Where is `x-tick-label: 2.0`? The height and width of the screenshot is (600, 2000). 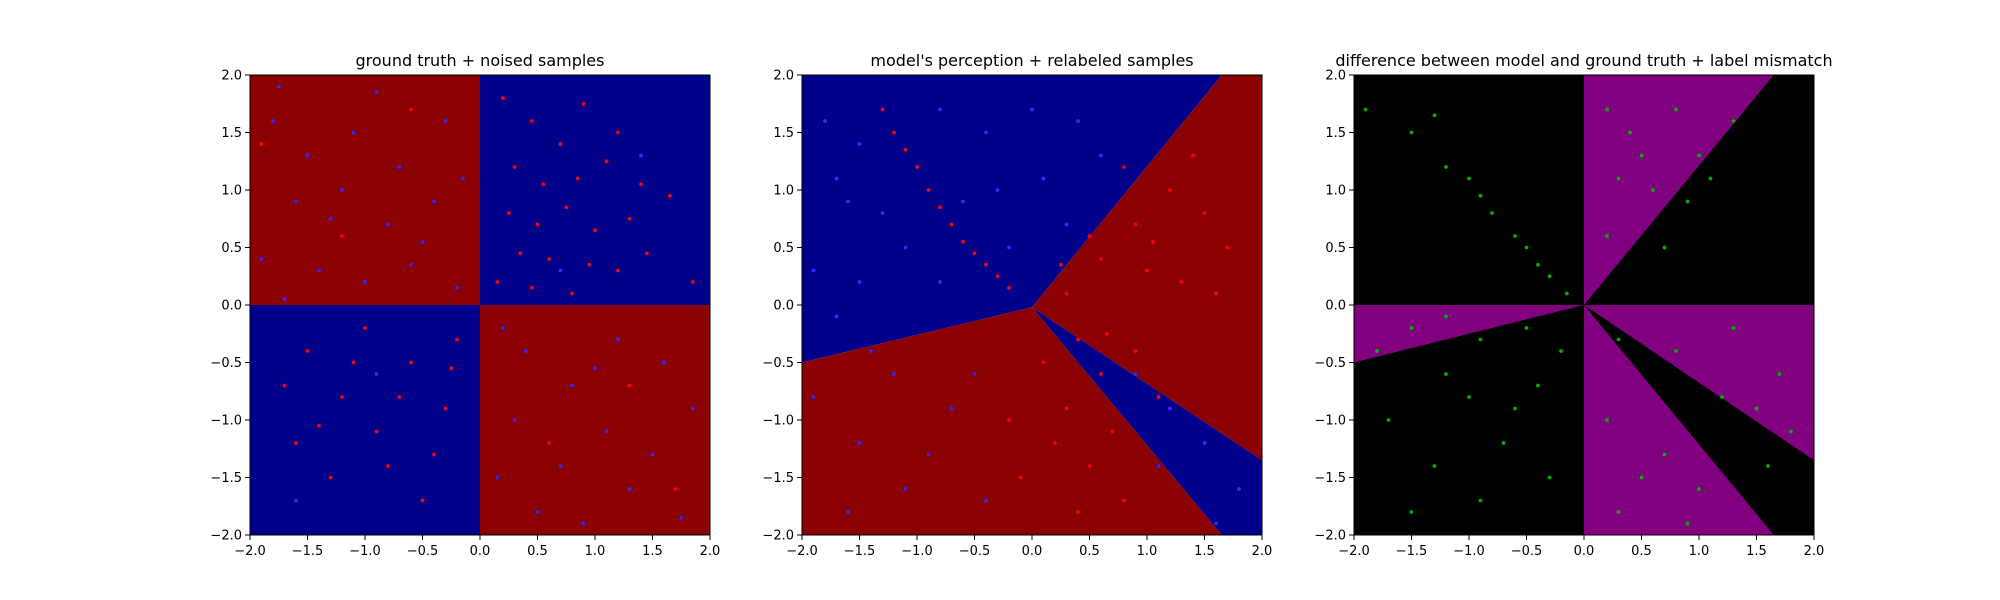 x-tick-label: 2.0 is located at coordinates (1262, 551).